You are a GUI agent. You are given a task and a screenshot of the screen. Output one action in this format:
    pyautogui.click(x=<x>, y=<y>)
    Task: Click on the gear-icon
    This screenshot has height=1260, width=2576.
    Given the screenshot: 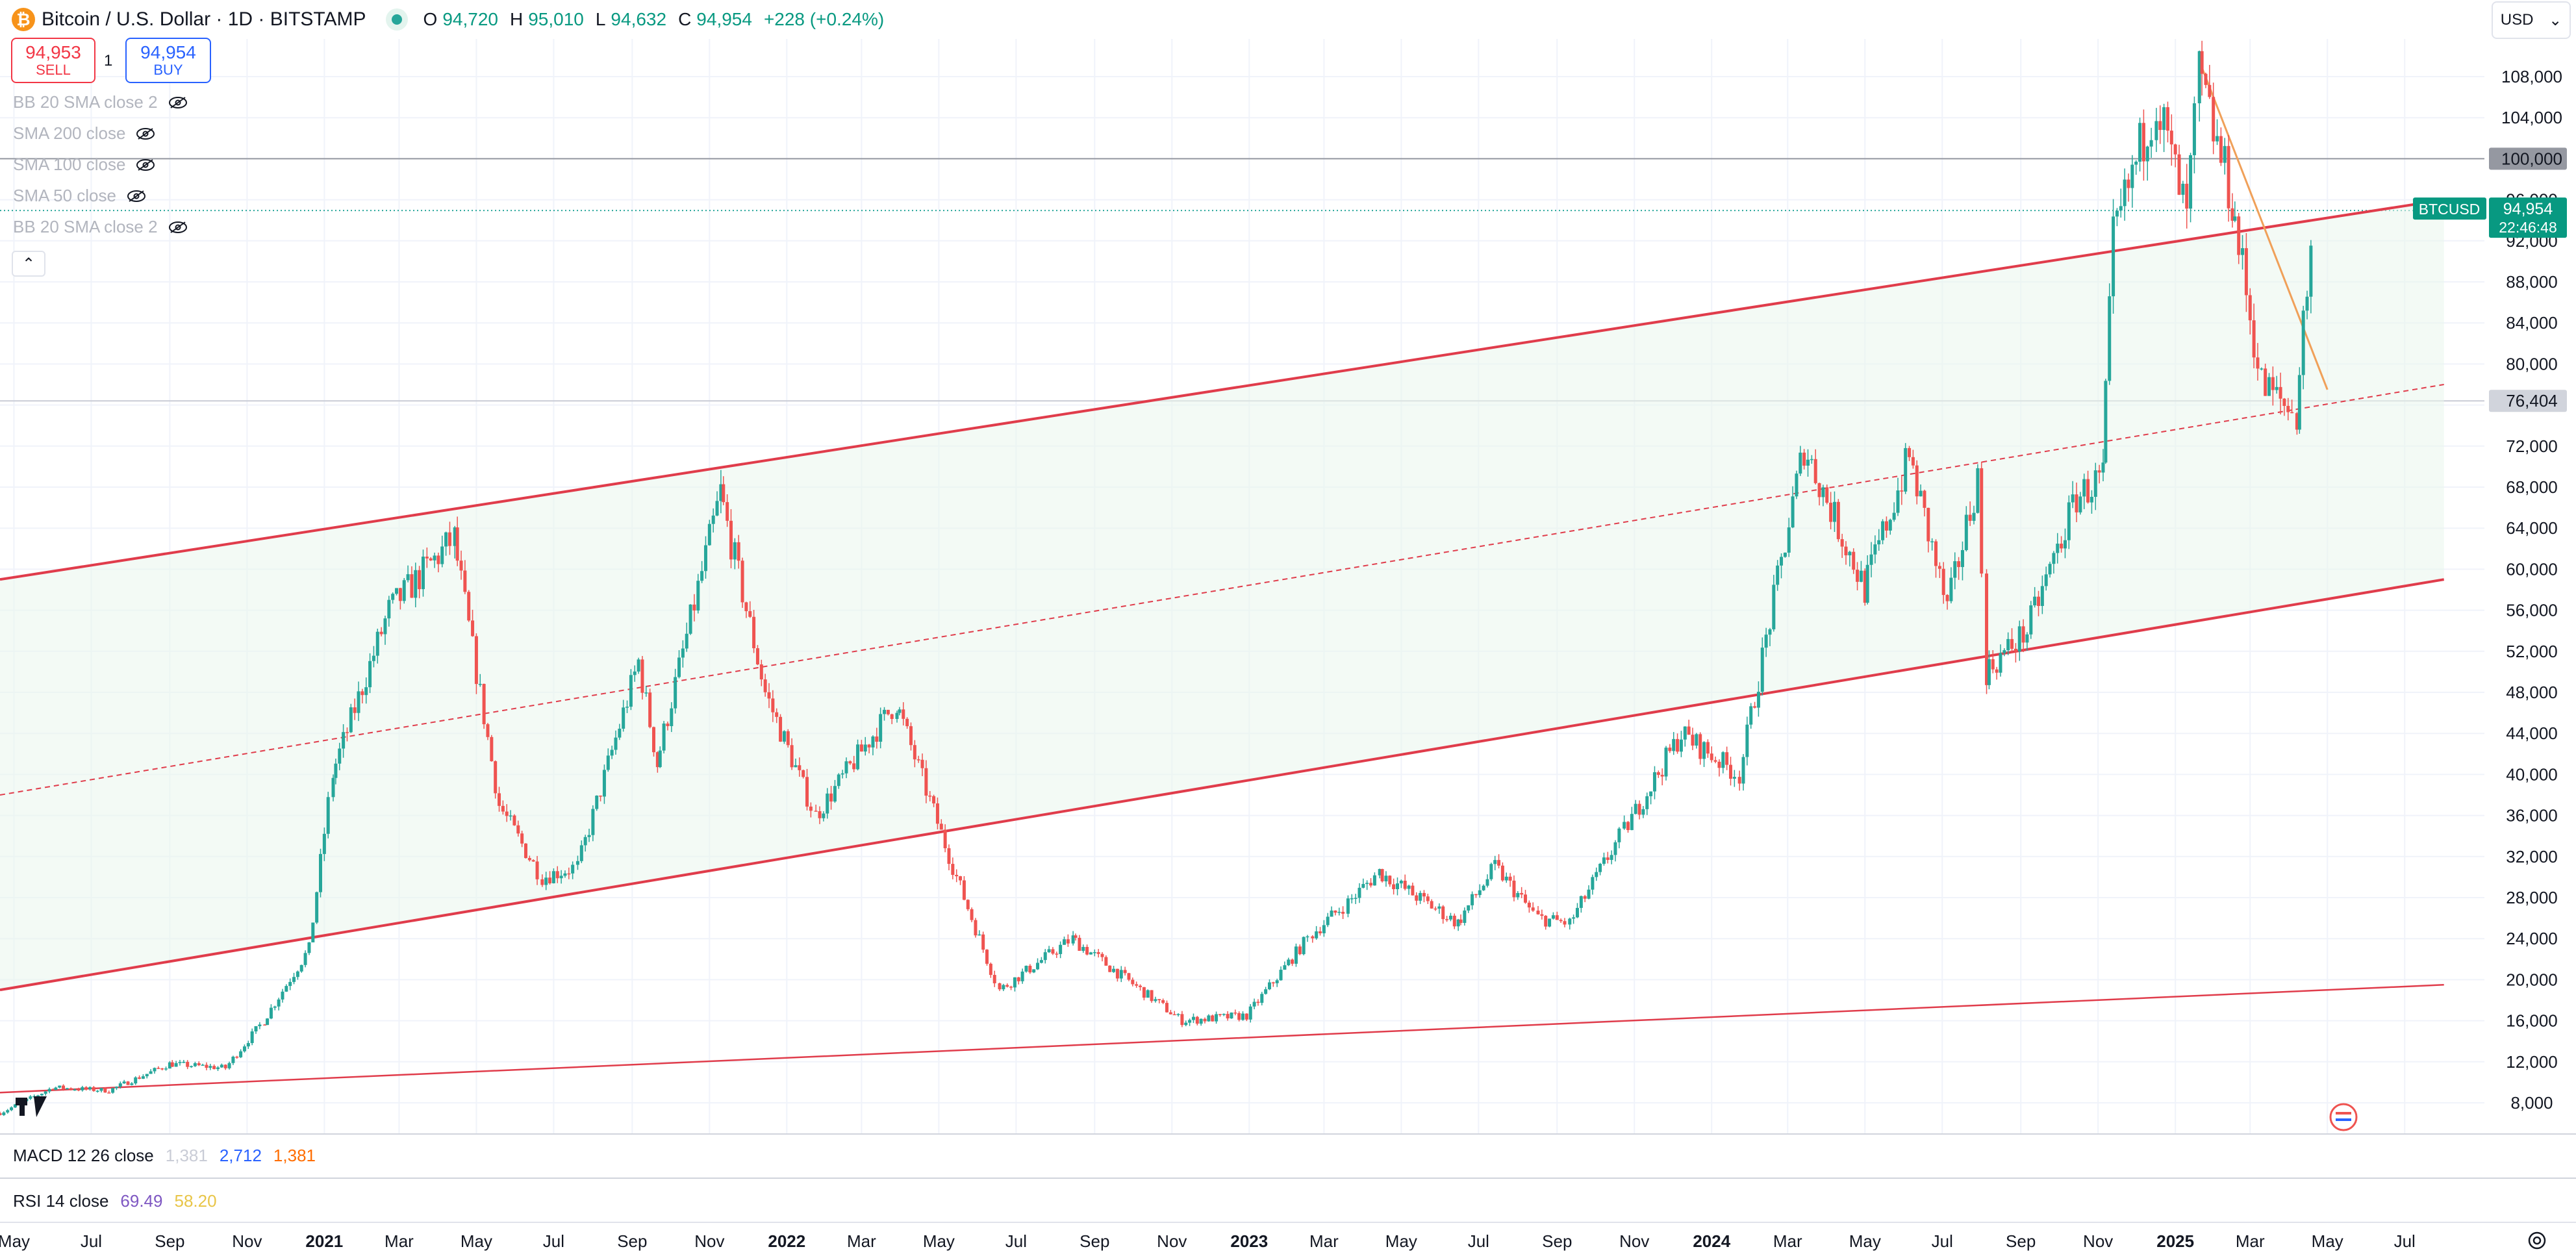 What is the action you would take?
    pyautogui.click(x=2537, y=1241)
    